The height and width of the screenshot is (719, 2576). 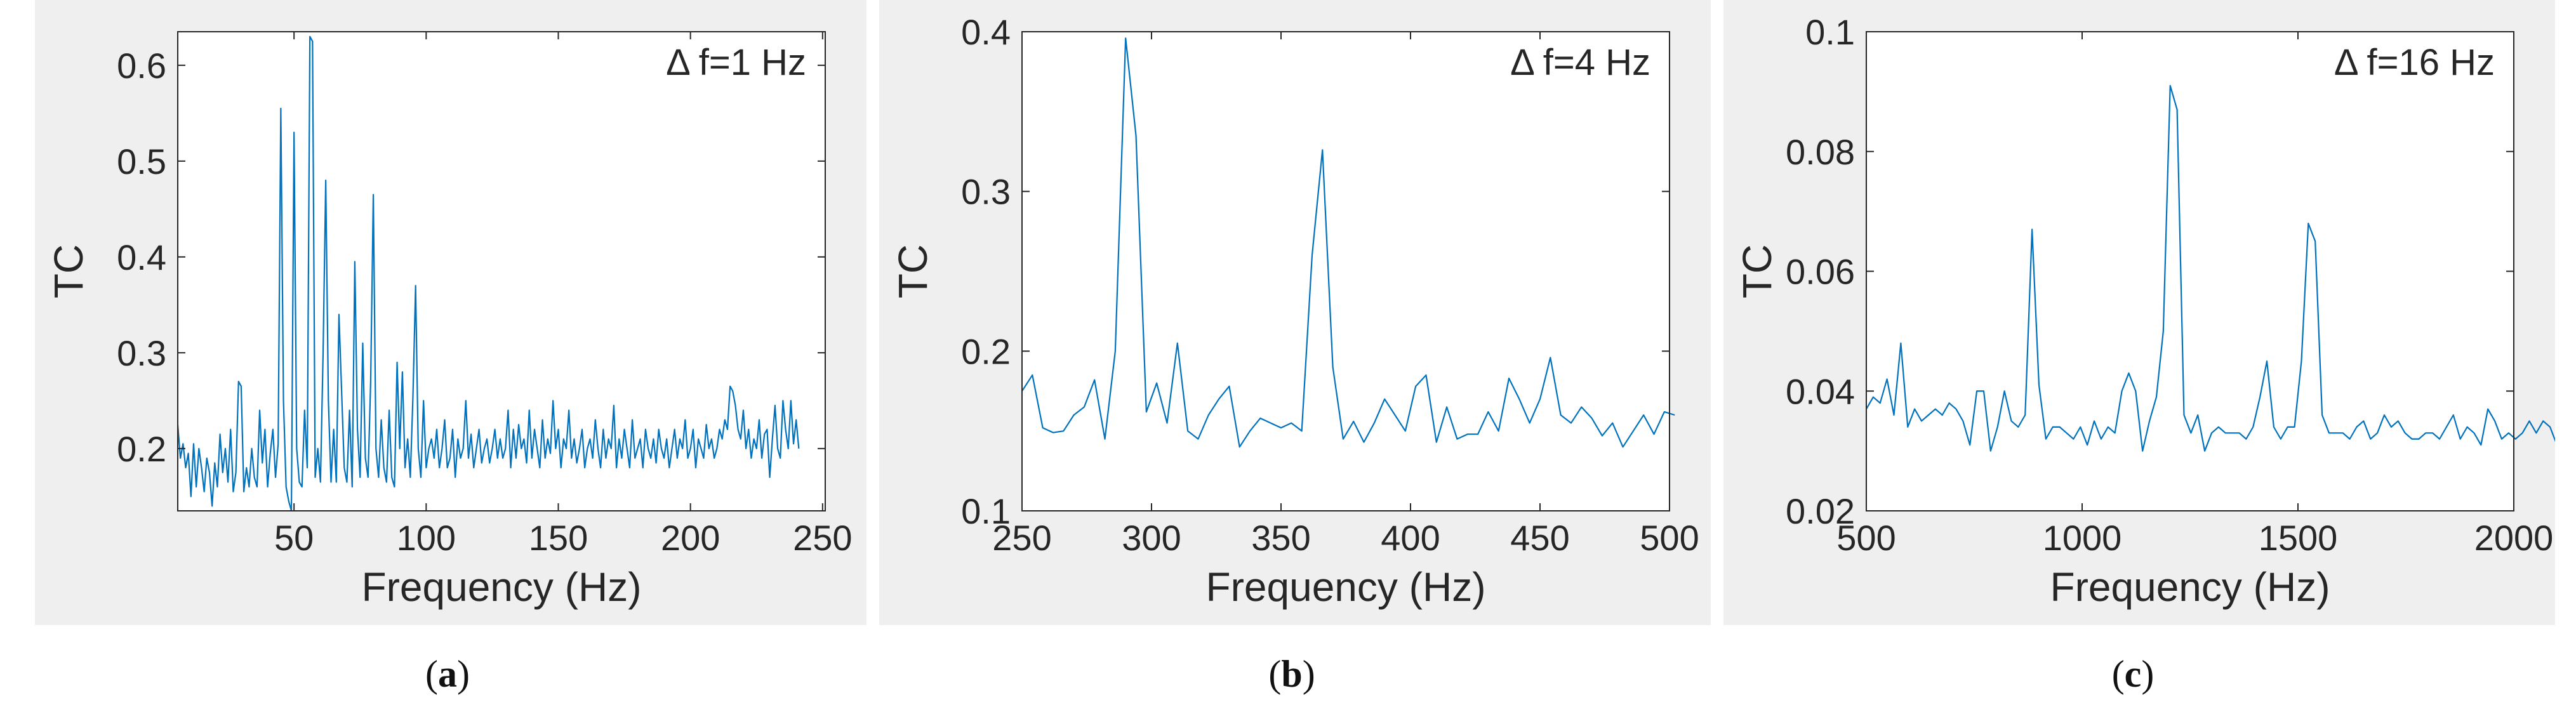 What do you see at coordinates (141, 161) in the screenshot?
I see `y-tick-label: 0.5` at bounding box center [141, 161].